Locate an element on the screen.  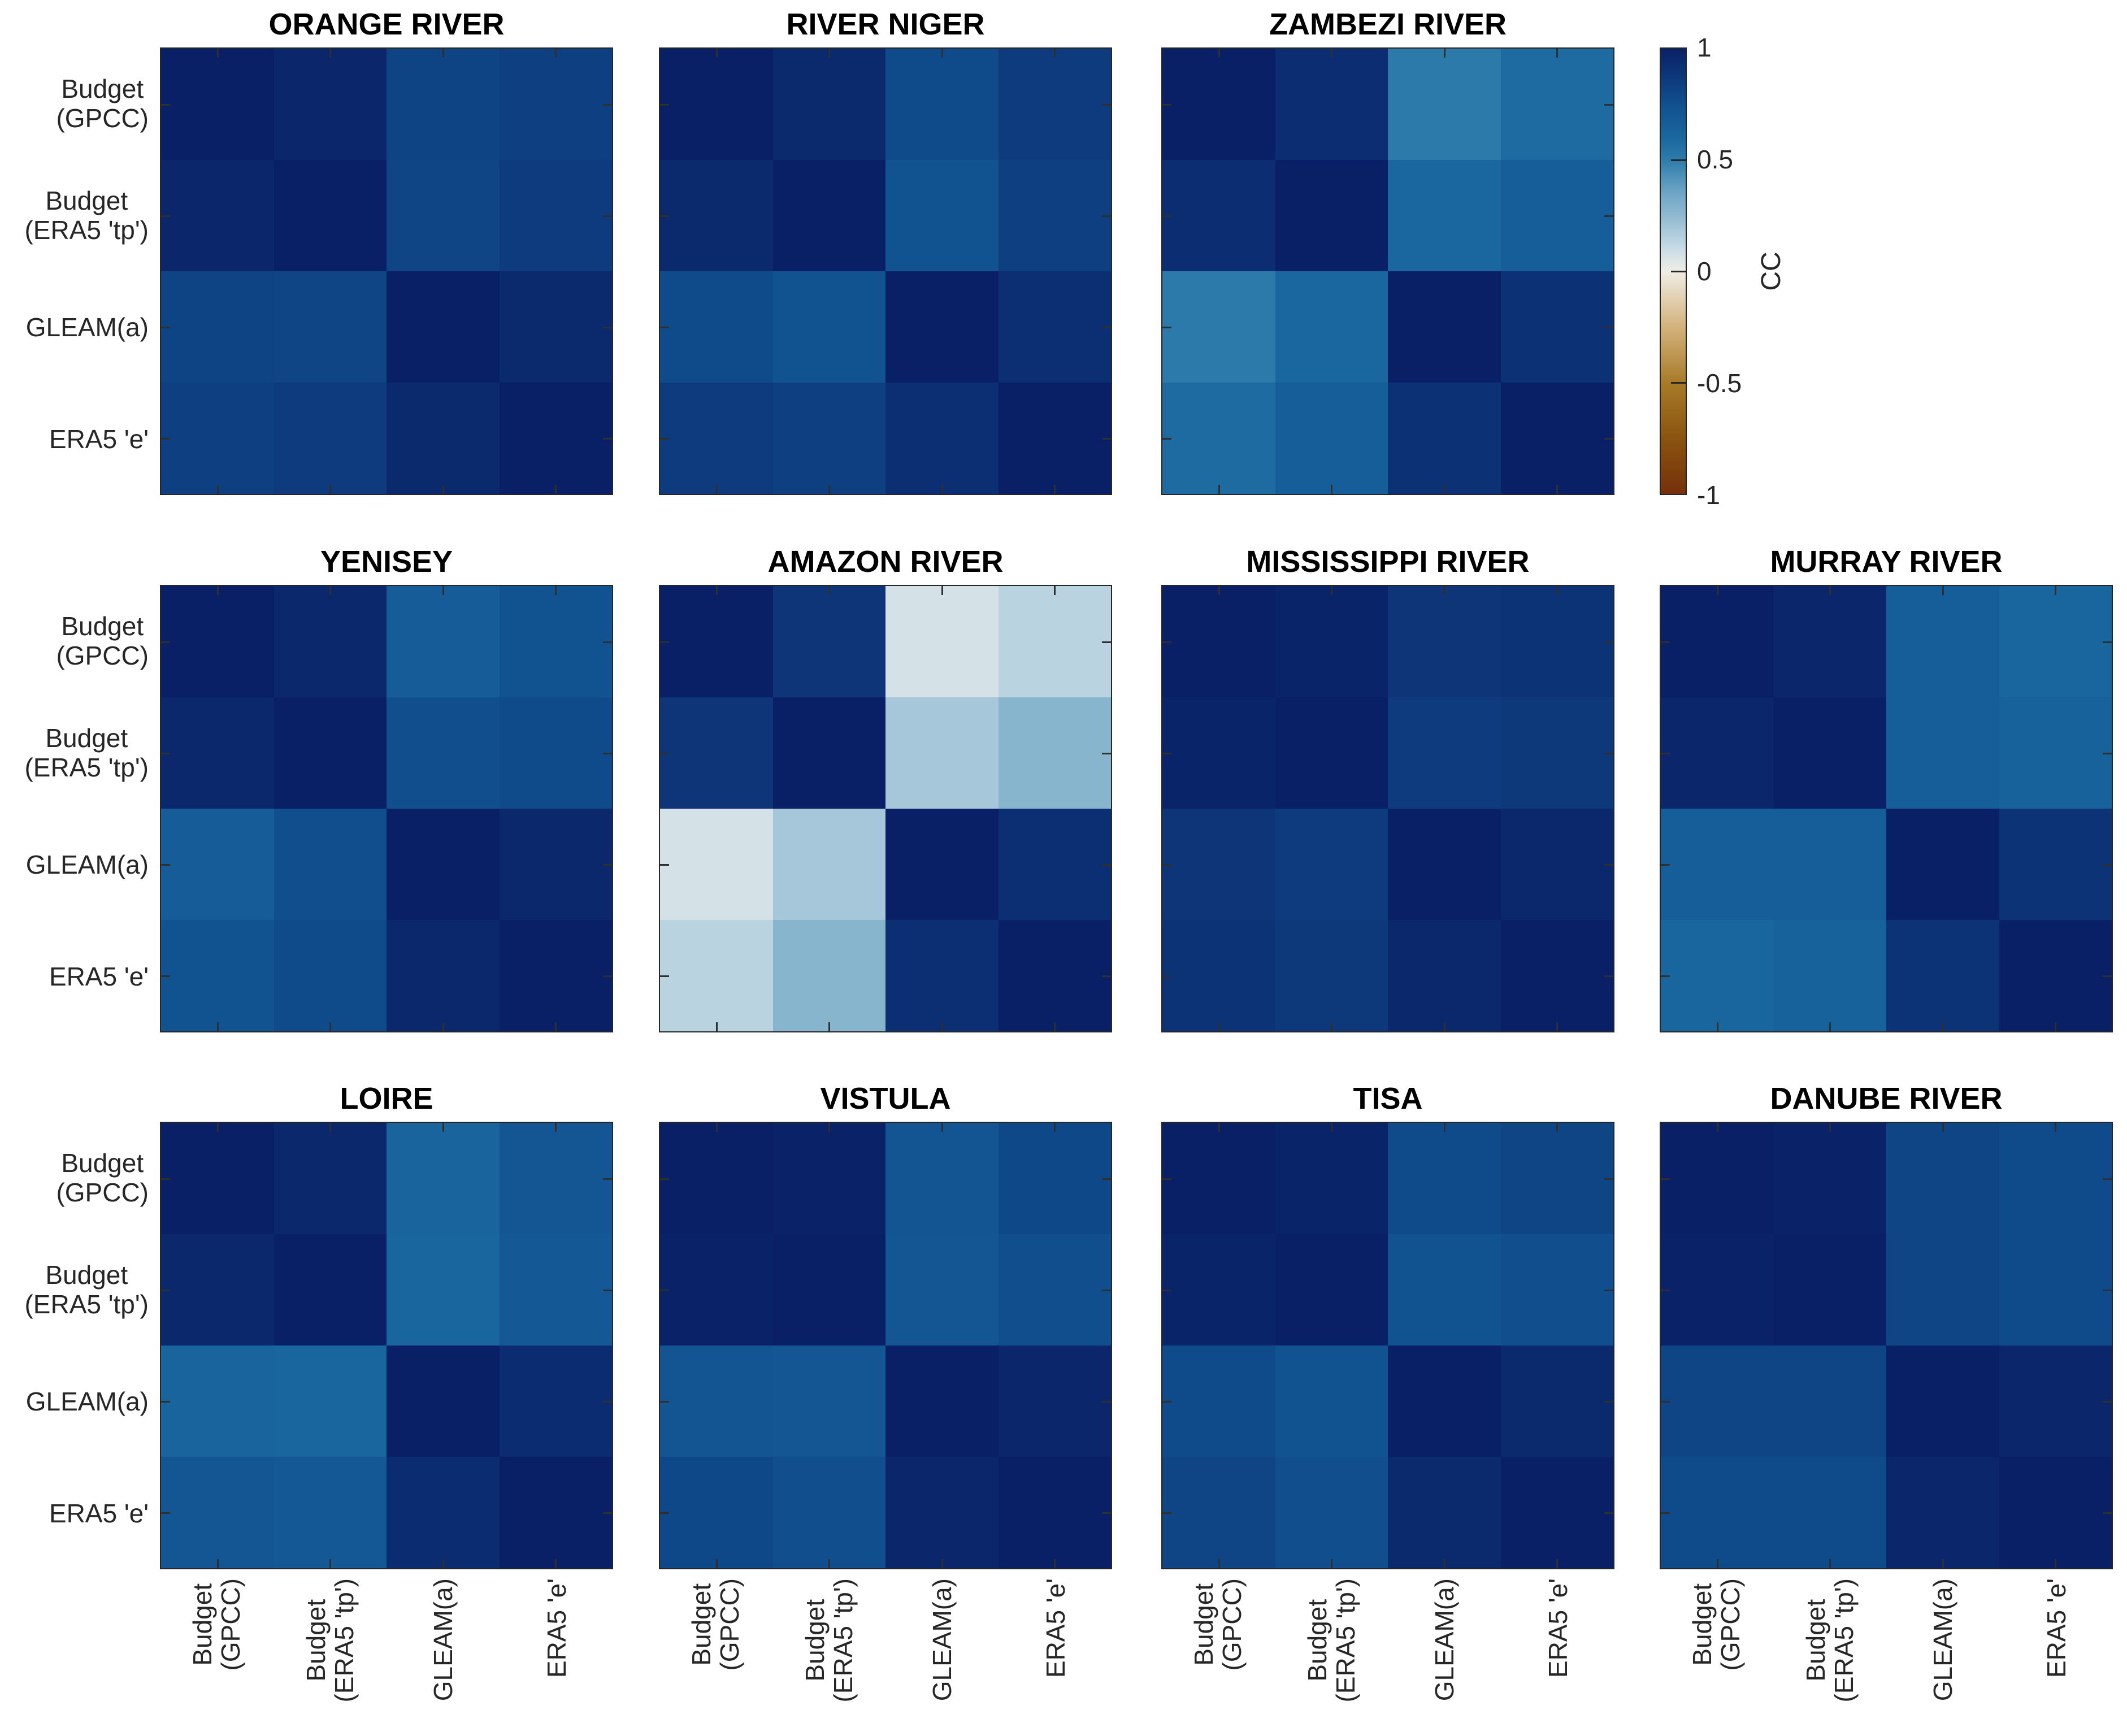
heatmap-panel: ORANGE RIVER is located at coordinates (386, 251).